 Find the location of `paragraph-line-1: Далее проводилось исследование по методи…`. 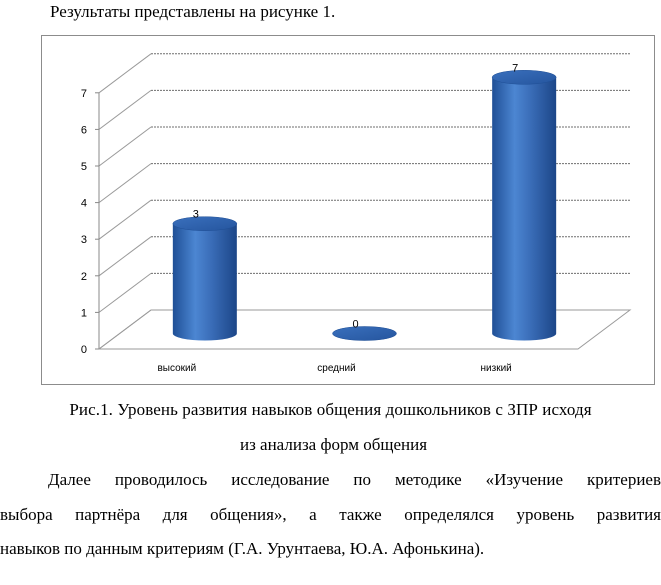

paragraph-line-1: Далее проводилось исследование по методи… is located at coordinates (354, 479).